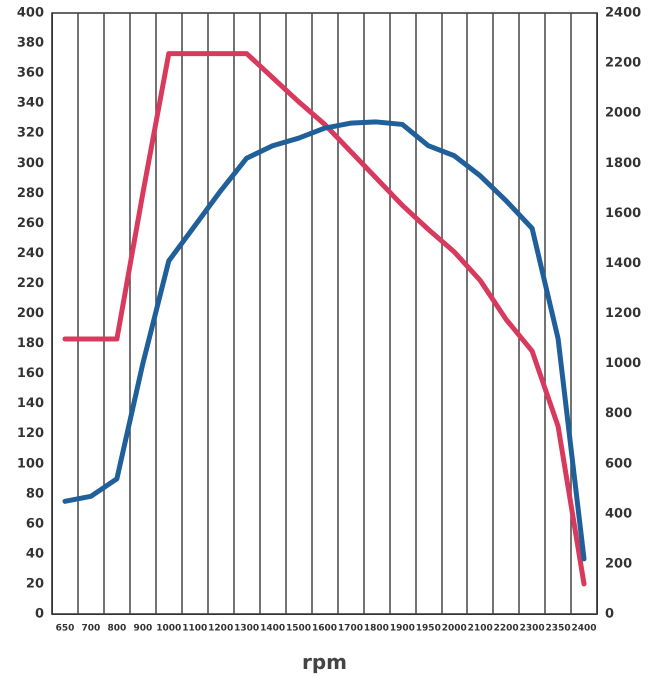  Describe the element at coordinates (30, 464) in the screenshot. I see `y-tick-label: 100` at that location.